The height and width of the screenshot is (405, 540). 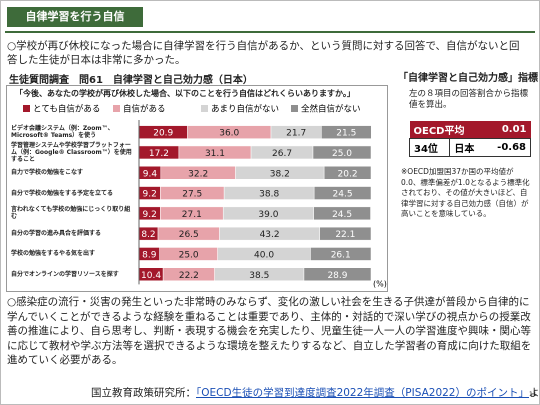 What do you see at coordinates (296, 134) in the screenshot?
I see `value-label: 21.7` at bounding box center [296, 134].